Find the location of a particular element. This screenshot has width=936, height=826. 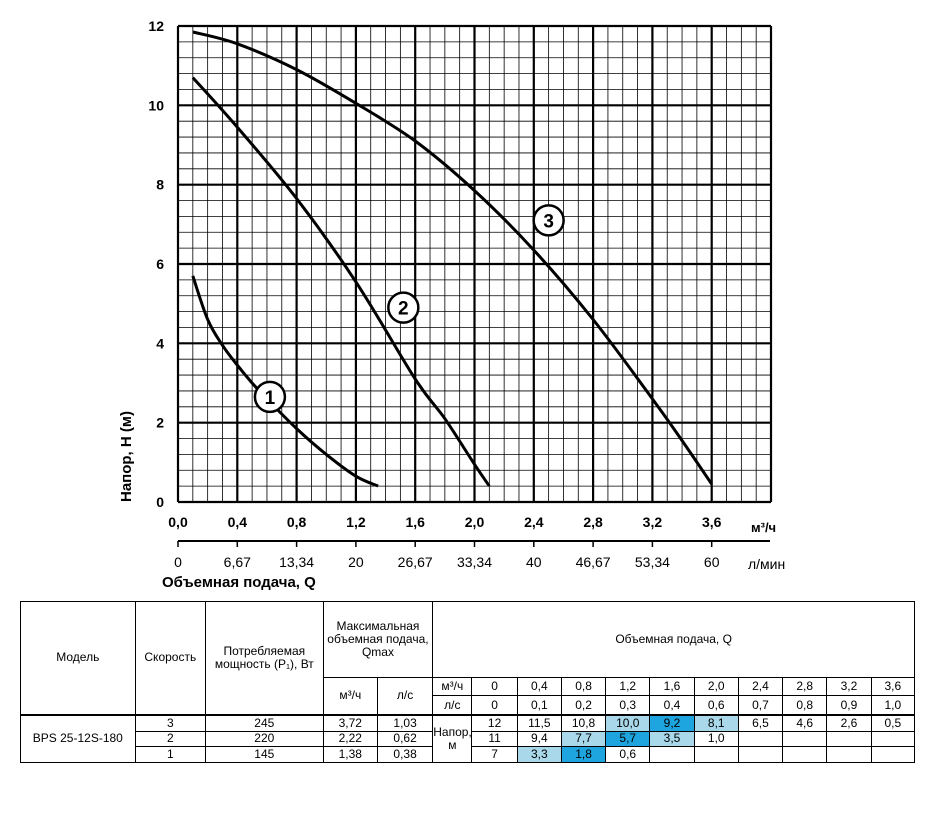

x-tick-label: 2,8 is located at coordinates (593, 522).